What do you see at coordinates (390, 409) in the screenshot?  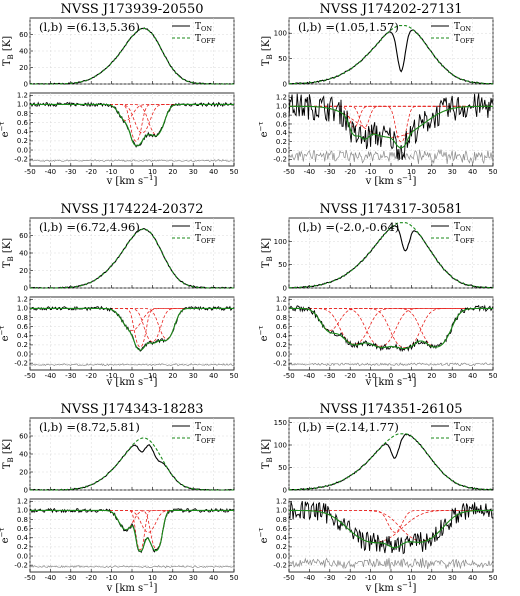 I see `chart-title: NVSS J174351-26105` at bounding box center [390, 409].